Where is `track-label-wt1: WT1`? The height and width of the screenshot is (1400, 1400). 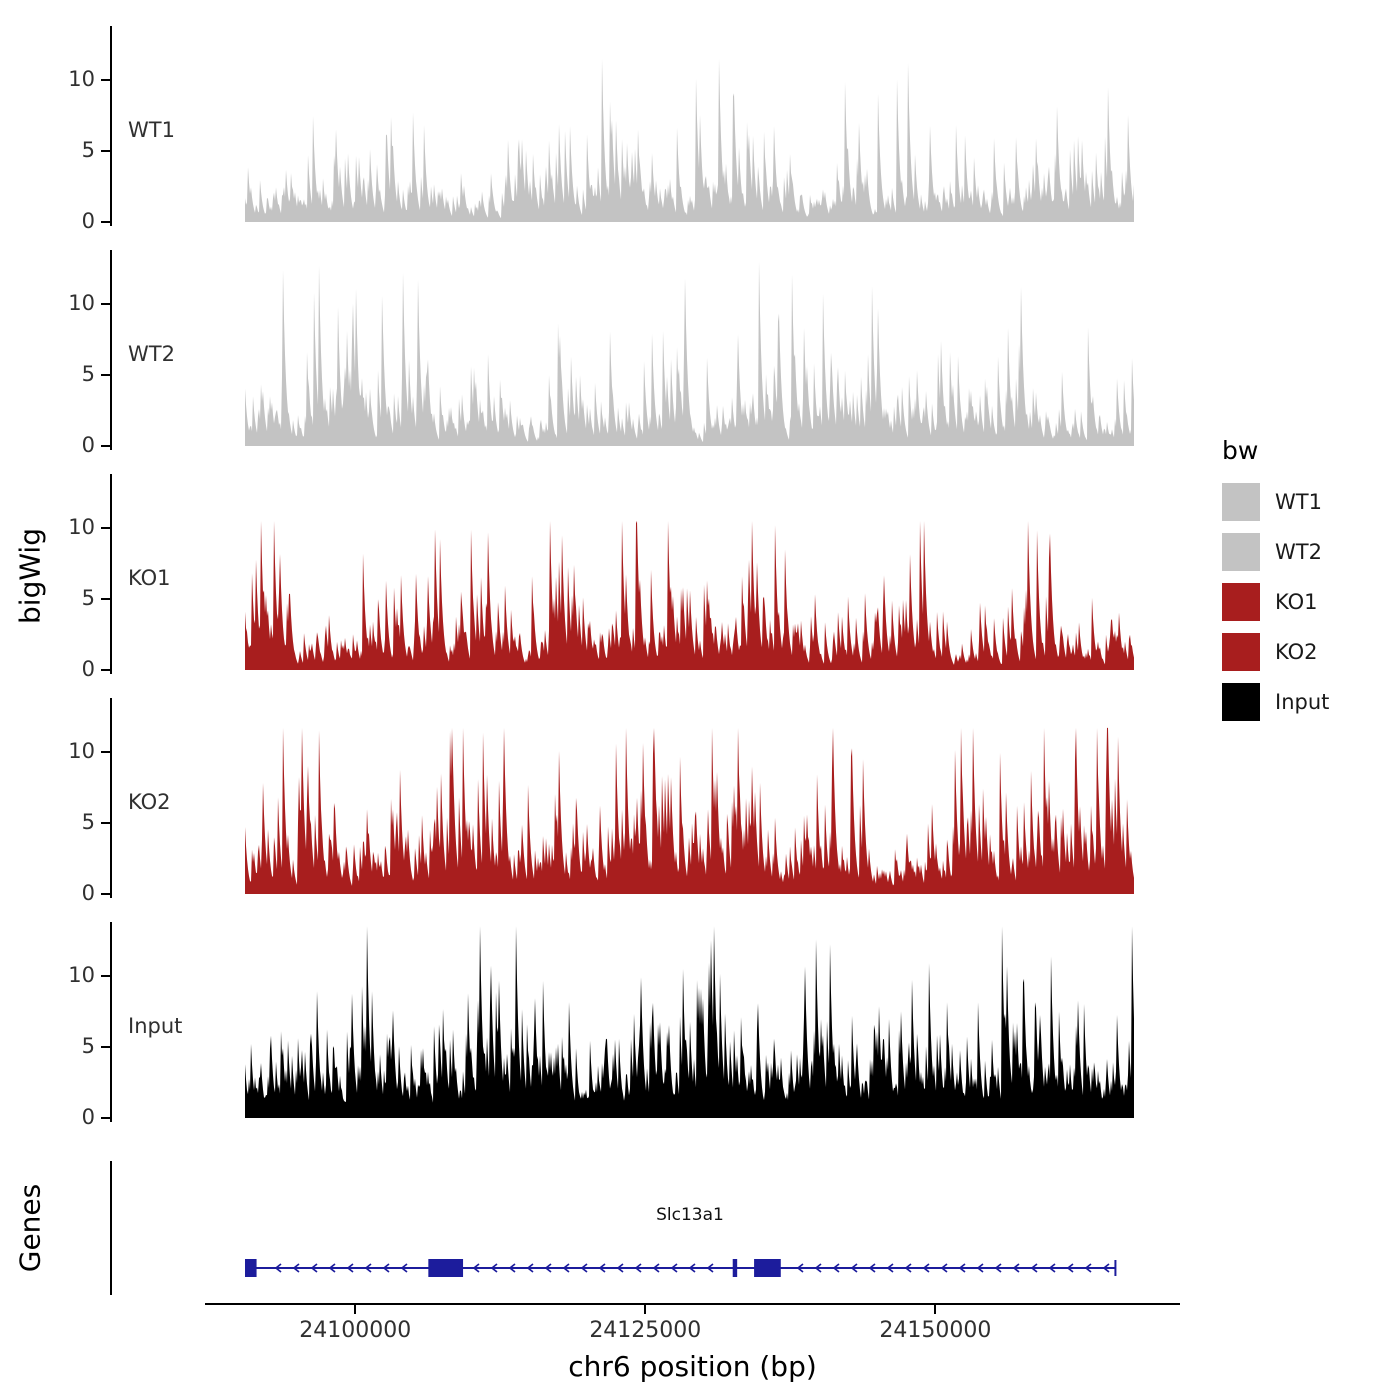
track-label-wt1: WT1 is located at coordinates (151, 130).